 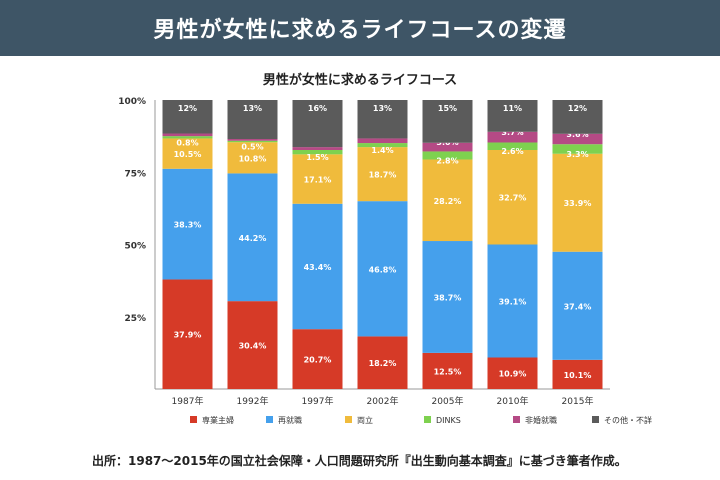 What do you see at coordinates (218, 420) in the screenshot?
I see `legend-label: 専業主婦` at bounding box center [218, 420].